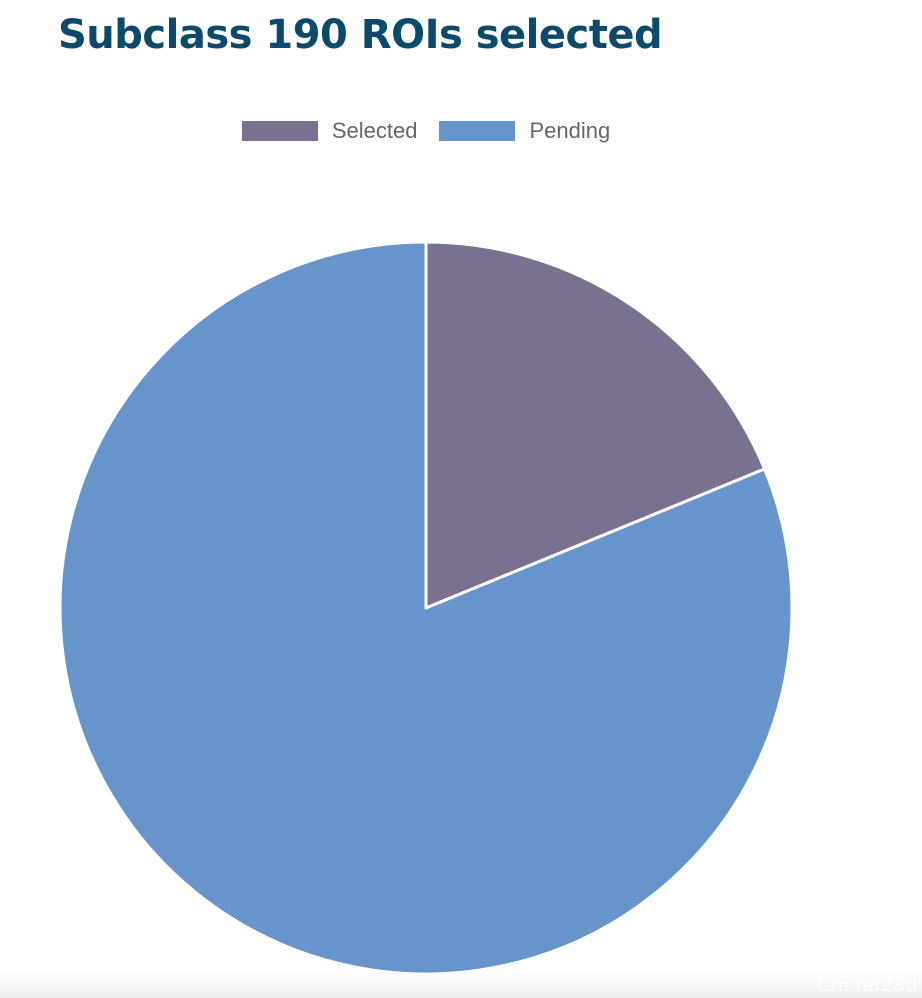 The image size is (922, 998). I want to click on legend-swatch-selected, so click(279, 131).